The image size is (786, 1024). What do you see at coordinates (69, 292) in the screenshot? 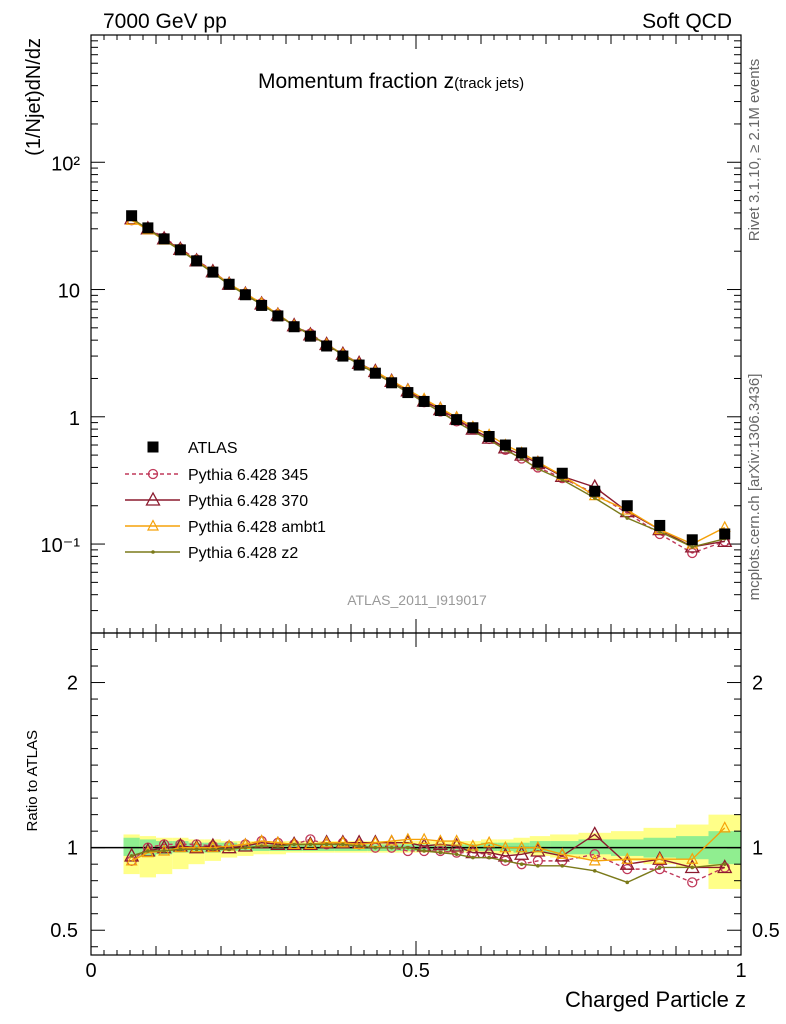
I see `y-tick-label: 10` at bounding box center [69, 292].